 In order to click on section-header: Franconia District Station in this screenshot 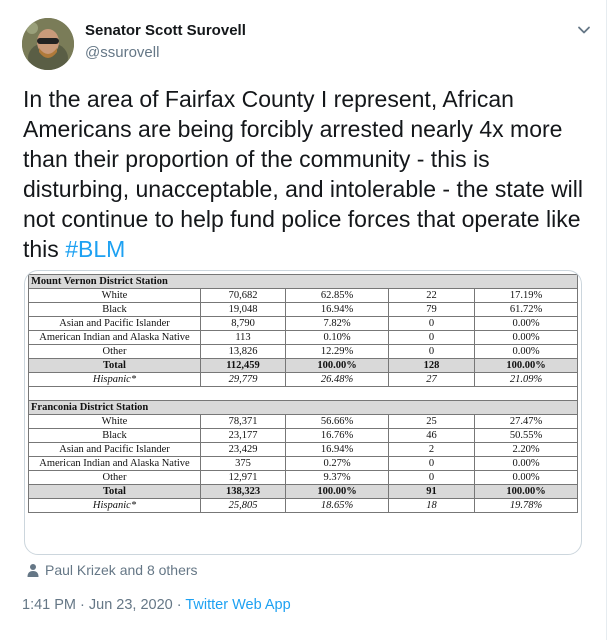, I will do `click(303, 407)`.